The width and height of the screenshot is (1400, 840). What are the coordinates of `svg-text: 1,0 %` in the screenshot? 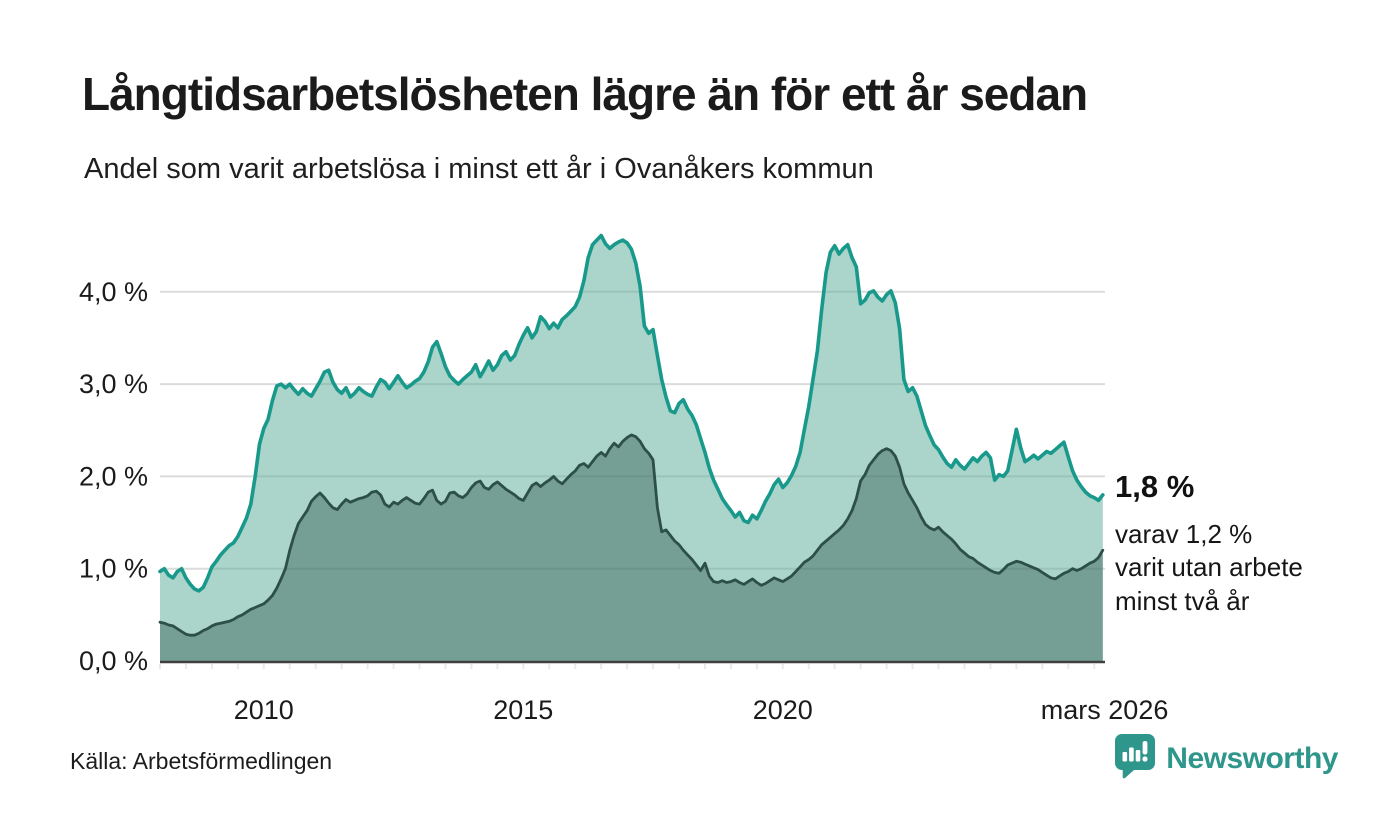 It's located at (113, 569).